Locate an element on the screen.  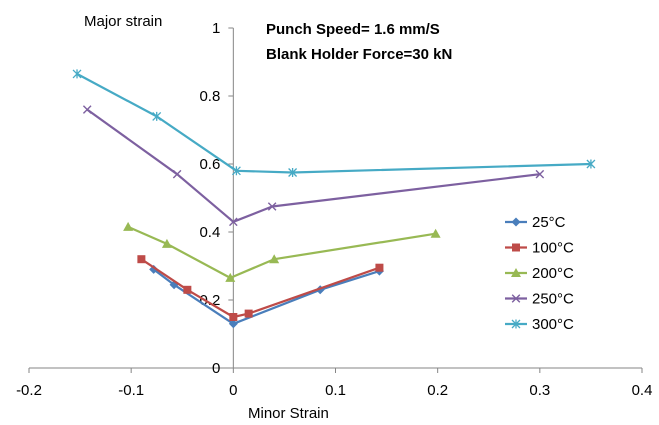
x-tick-label: 0.2 is located at coordinates (437, 390).